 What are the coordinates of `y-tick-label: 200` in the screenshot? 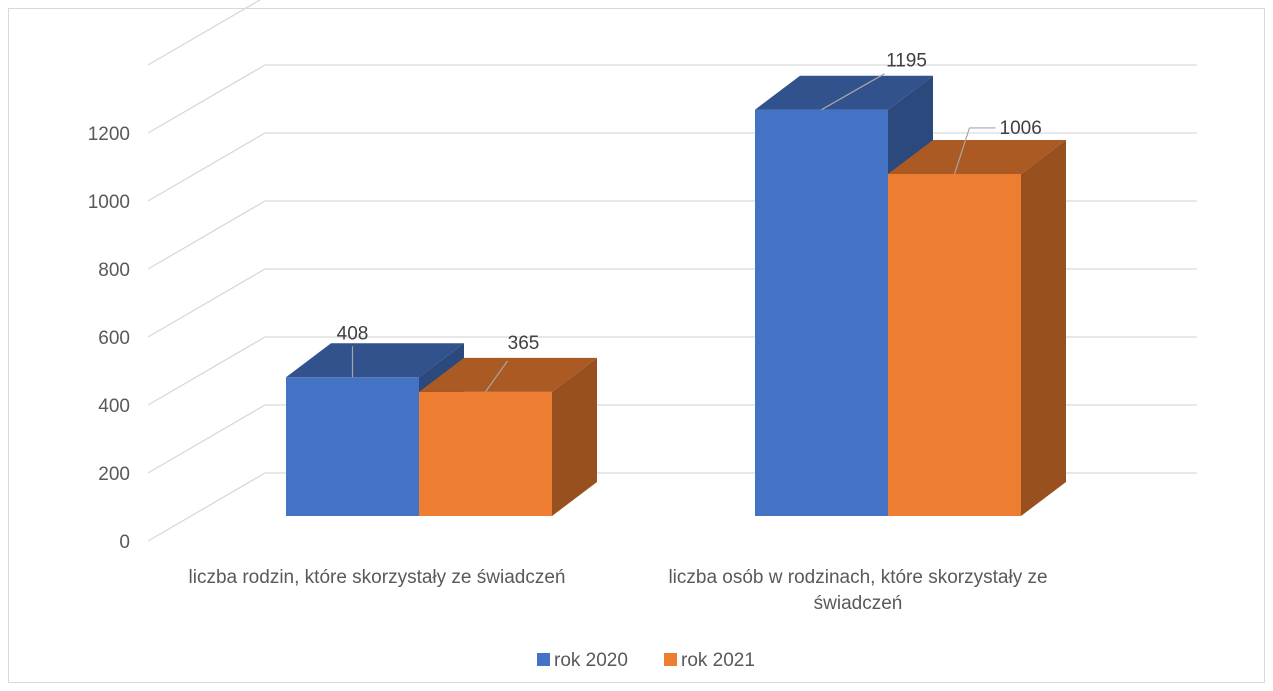 It's located at (114, 474).